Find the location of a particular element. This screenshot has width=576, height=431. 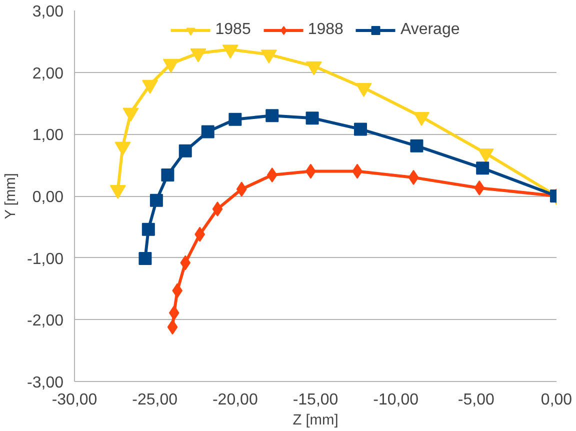

y-tick-label: 2,00 is located at coordinates (48, 73).